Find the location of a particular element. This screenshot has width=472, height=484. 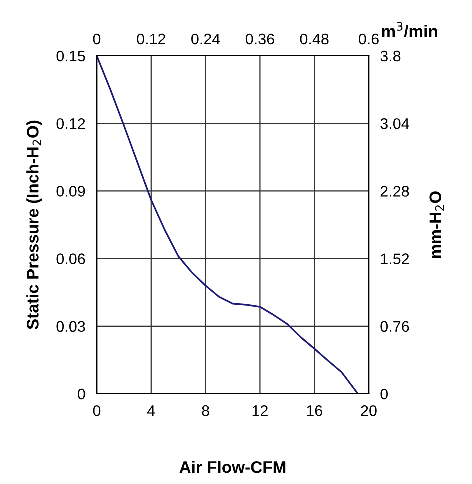

y2-tick-label: 3.04 is located at coordinates (395, 124).